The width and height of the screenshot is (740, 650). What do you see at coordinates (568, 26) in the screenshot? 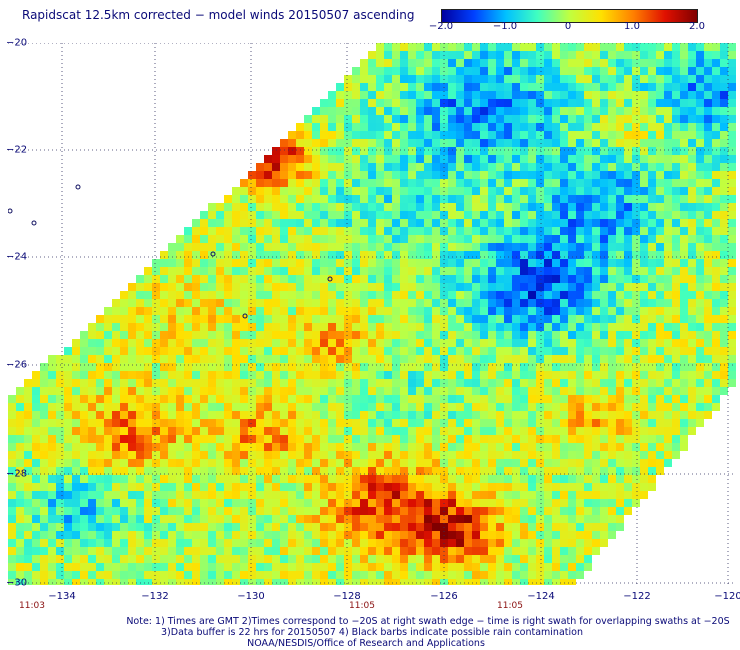
I see `colorbar-tick-zero: 0` at bounding box center [568, 26].